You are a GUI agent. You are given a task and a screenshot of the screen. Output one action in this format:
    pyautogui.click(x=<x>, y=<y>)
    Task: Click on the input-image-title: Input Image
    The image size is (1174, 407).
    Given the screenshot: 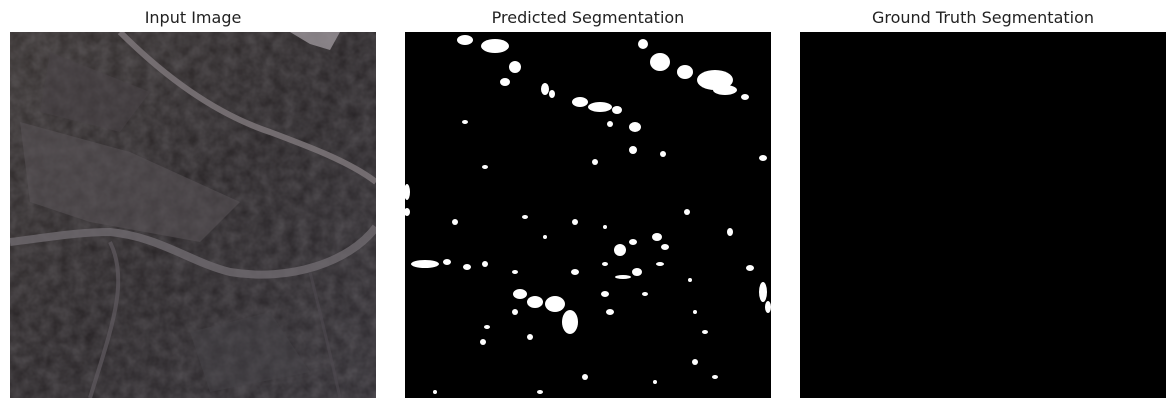 What is the action you would take?
    pyautogui.click(x=193, y=17)
    